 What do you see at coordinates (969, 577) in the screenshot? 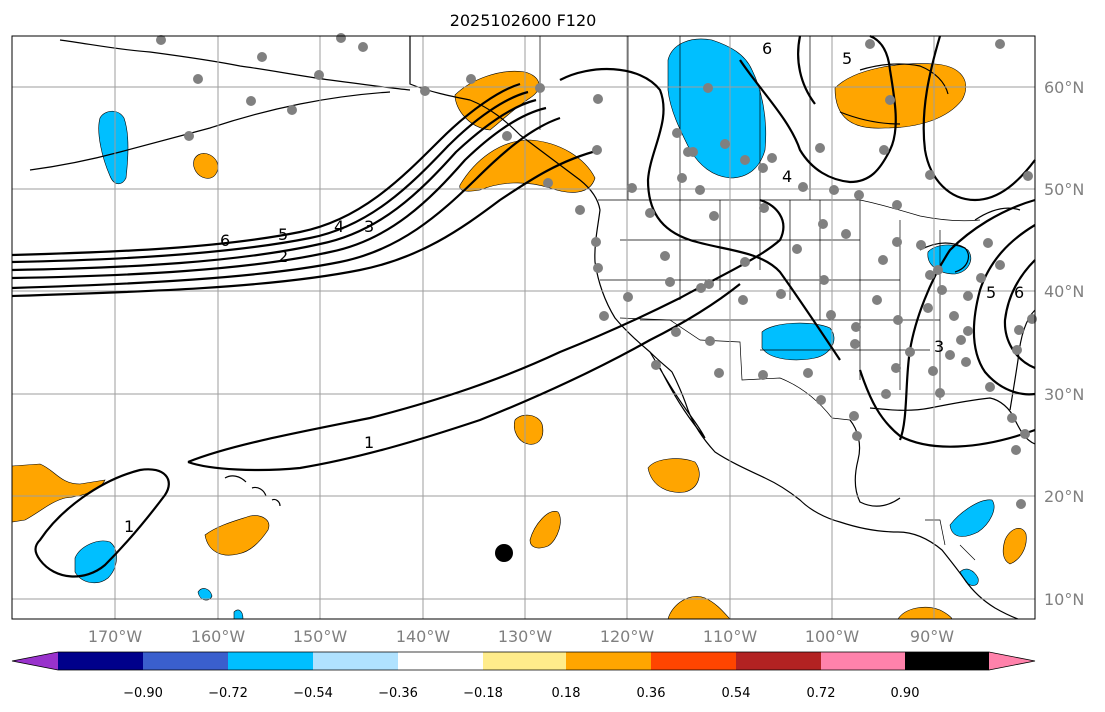
I see `negative-area-central-america` at bounding box center [969, 577].